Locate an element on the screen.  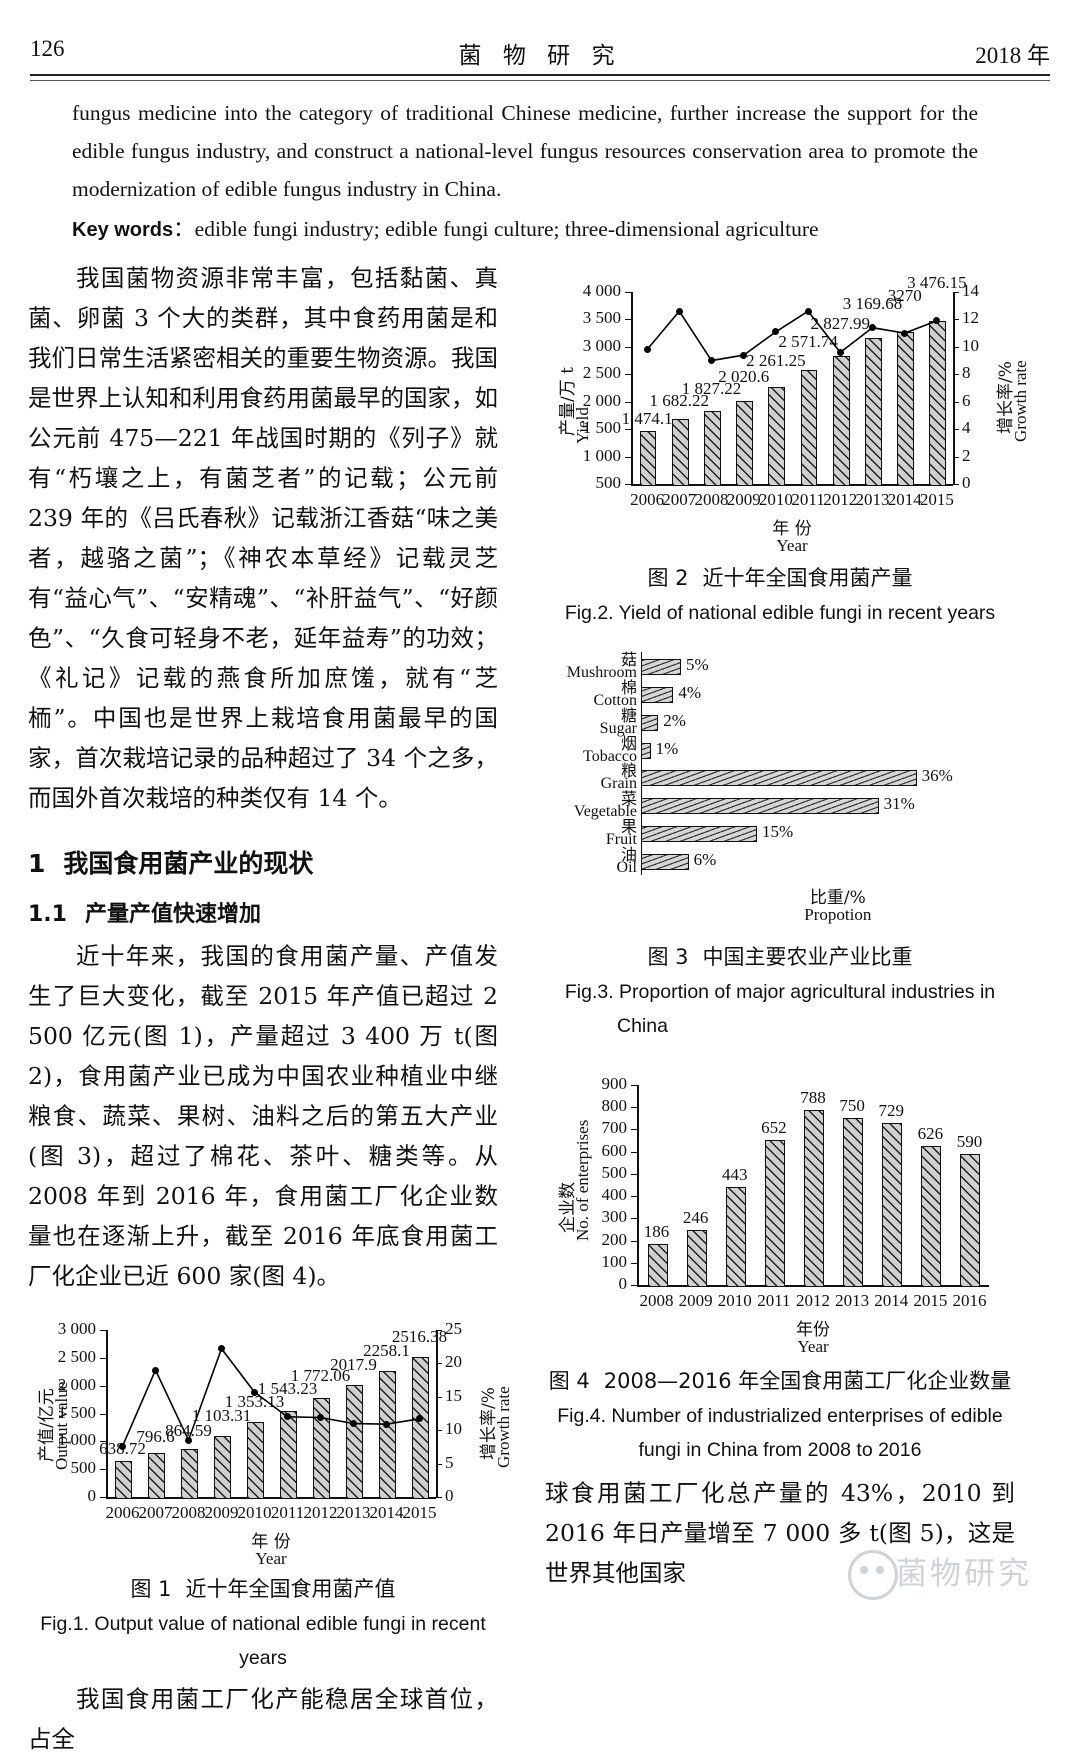
fig4chart-bar-label: 788 is located at coordinates (813, 1097).